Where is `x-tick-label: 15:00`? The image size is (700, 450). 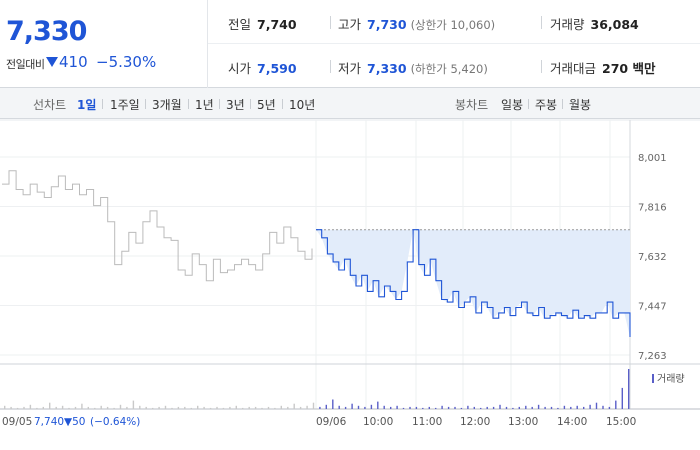
x-tick-label: 15:00 is located at coordinates (621, 422).